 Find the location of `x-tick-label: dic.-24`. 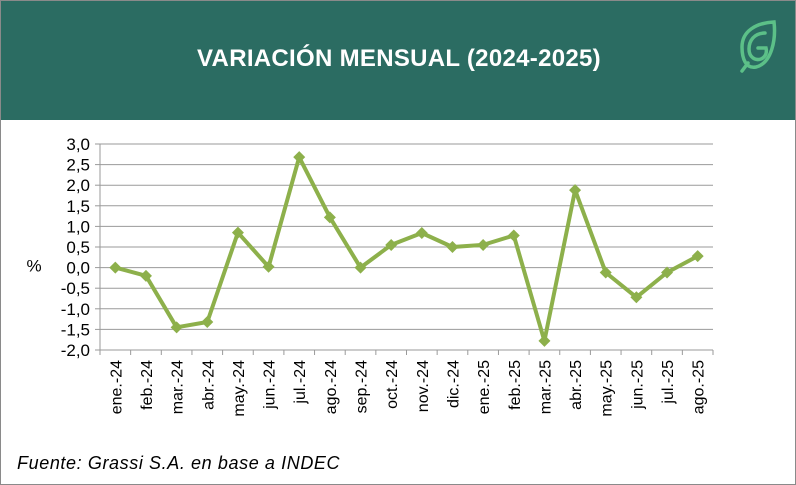

x-tick-label: dic.-24 is located at coordinates (453, 384).